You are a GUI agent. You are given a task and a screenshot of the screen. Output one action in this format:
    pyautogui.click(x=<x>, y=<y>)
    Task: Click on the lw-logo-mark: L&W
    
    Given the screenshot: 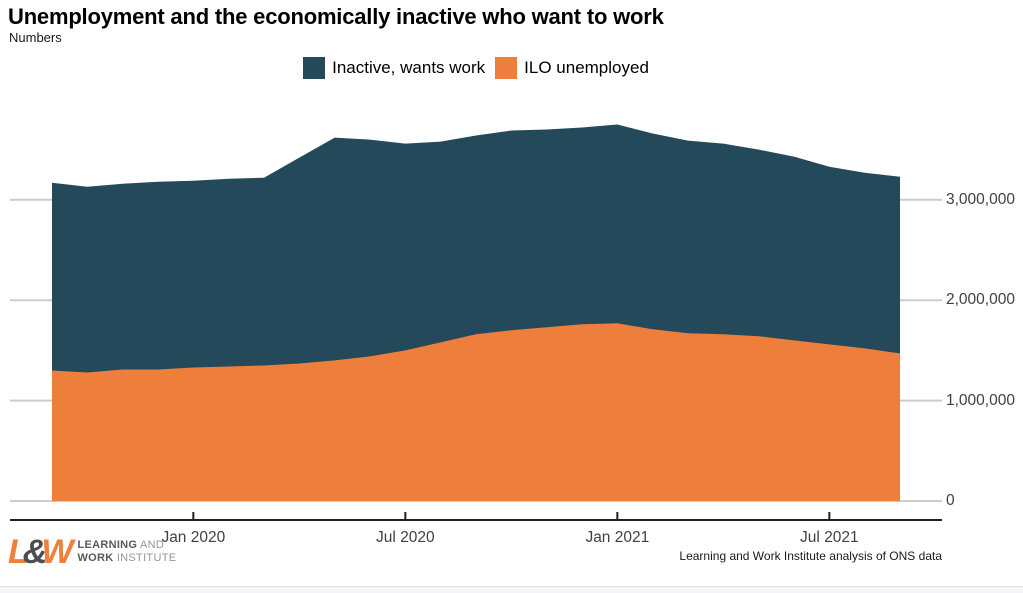 What is the action you would take?
    pyautogui.click(x=40, y=552)
    